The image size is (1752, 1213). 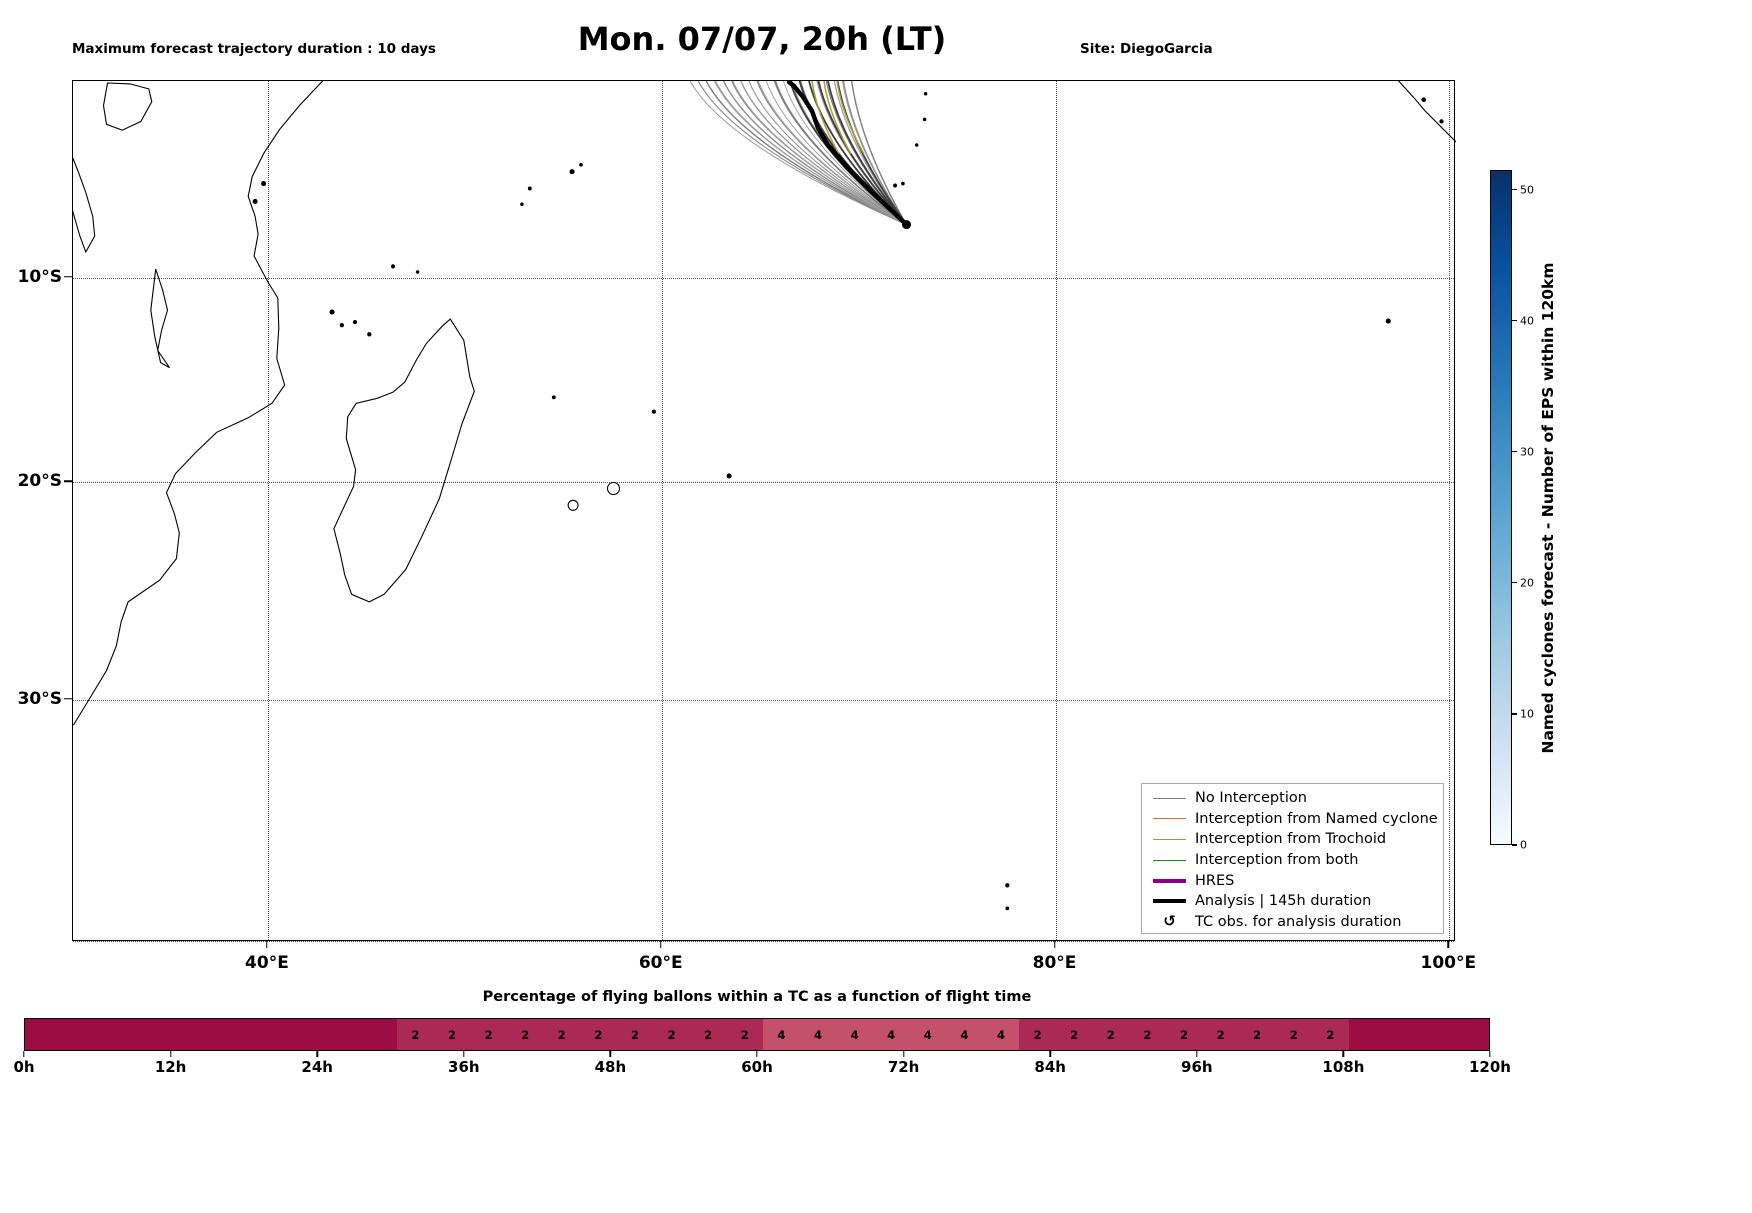 I want to click on bar-tick-label: 84h, so click(x=1050, y=1067).